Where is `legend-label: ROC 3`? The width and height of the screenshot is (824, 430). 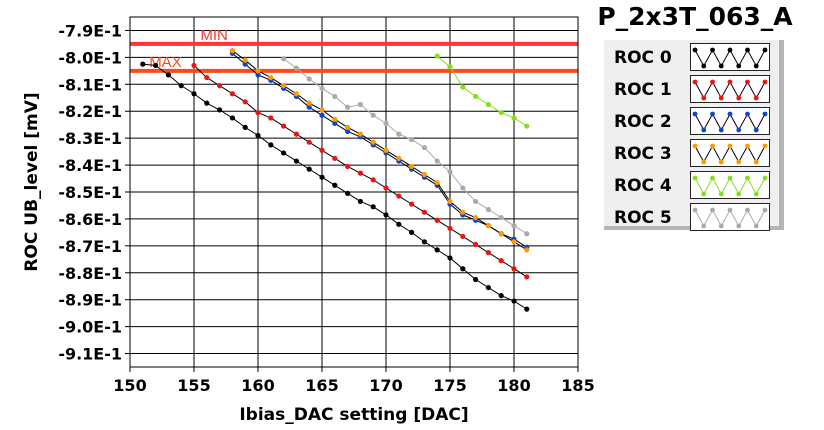 legend-label: ROC 3 is located at coordinates (643, 154).